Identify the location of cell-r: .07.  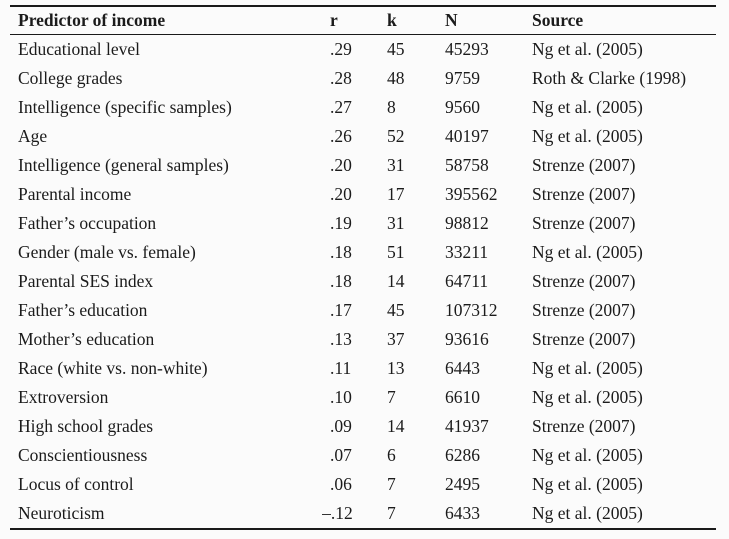
(341, 454).